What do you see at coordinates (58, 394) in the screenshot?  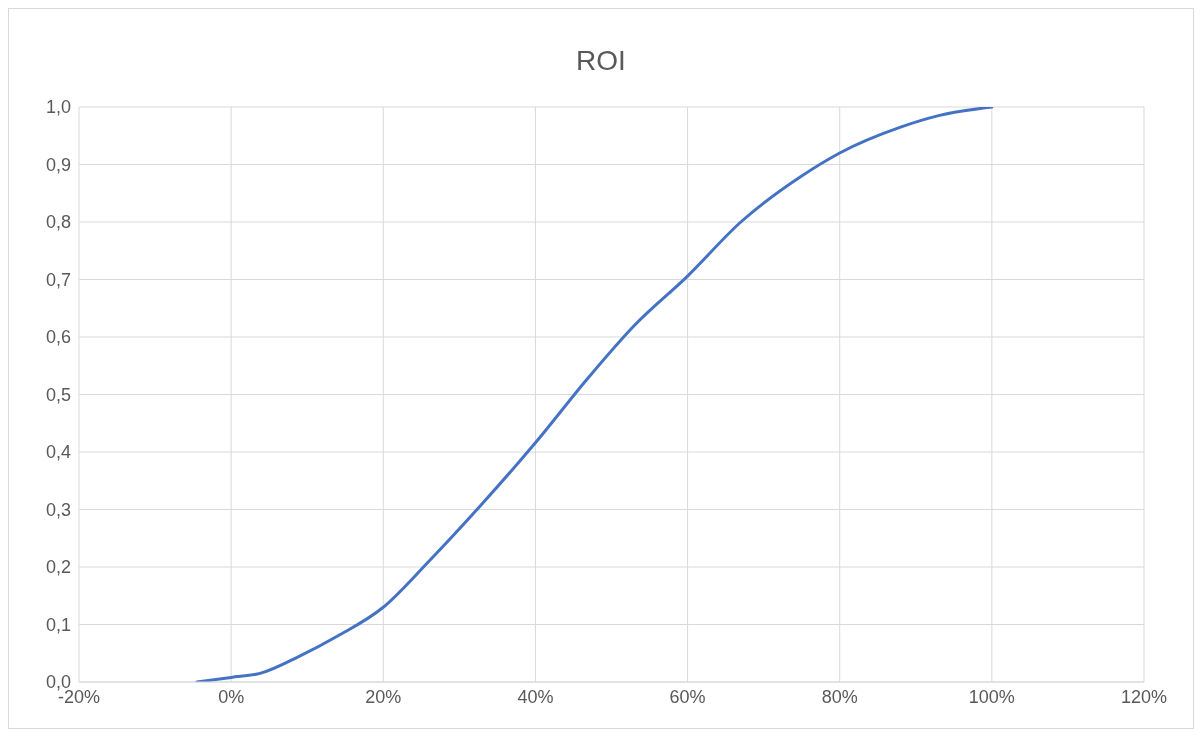 I see `y-tick-label: 0,5` at bounding box center [58, 394].